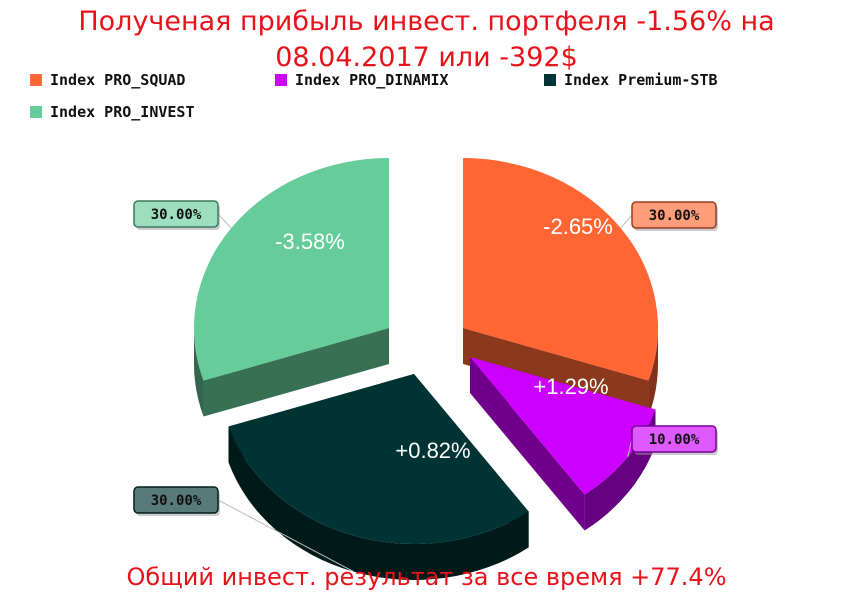 This screenshot has width=853, height=616. What do you see at coordinates (578, 226) in the screenshot?
I see `slice-result-label: -2.65%` at bounding box center [578, 226].